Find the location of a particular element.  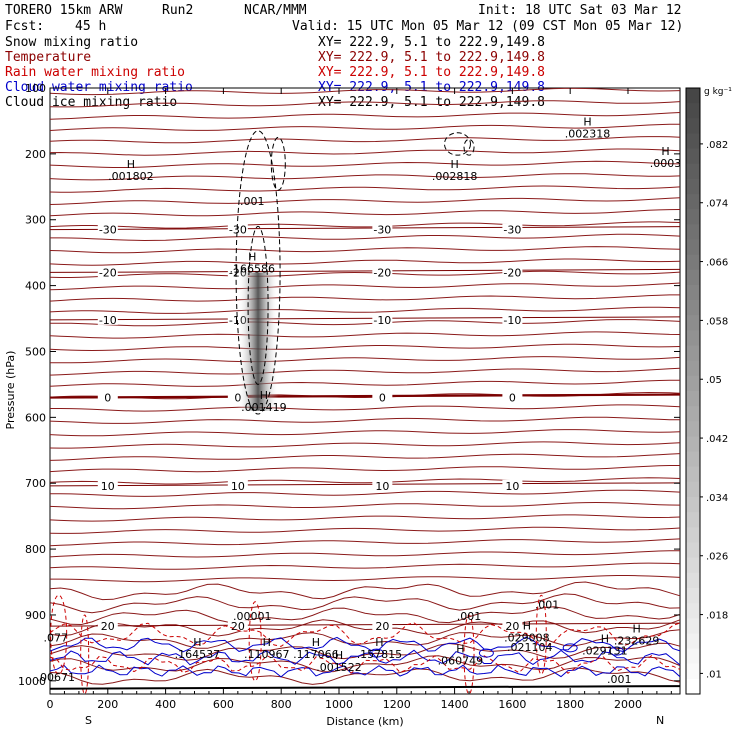

y-tick-label: 800 is located at coordinates (35, 549).